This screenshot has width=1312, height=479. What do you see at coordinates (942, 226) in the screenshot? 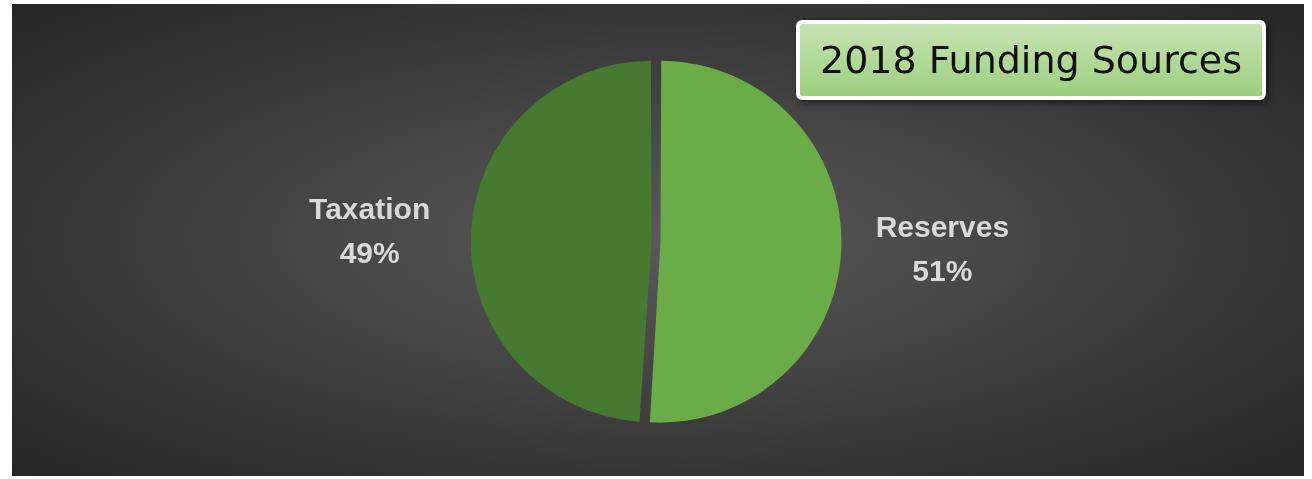
I see `slice-label: Reserves` at bounding box center [942, 226].